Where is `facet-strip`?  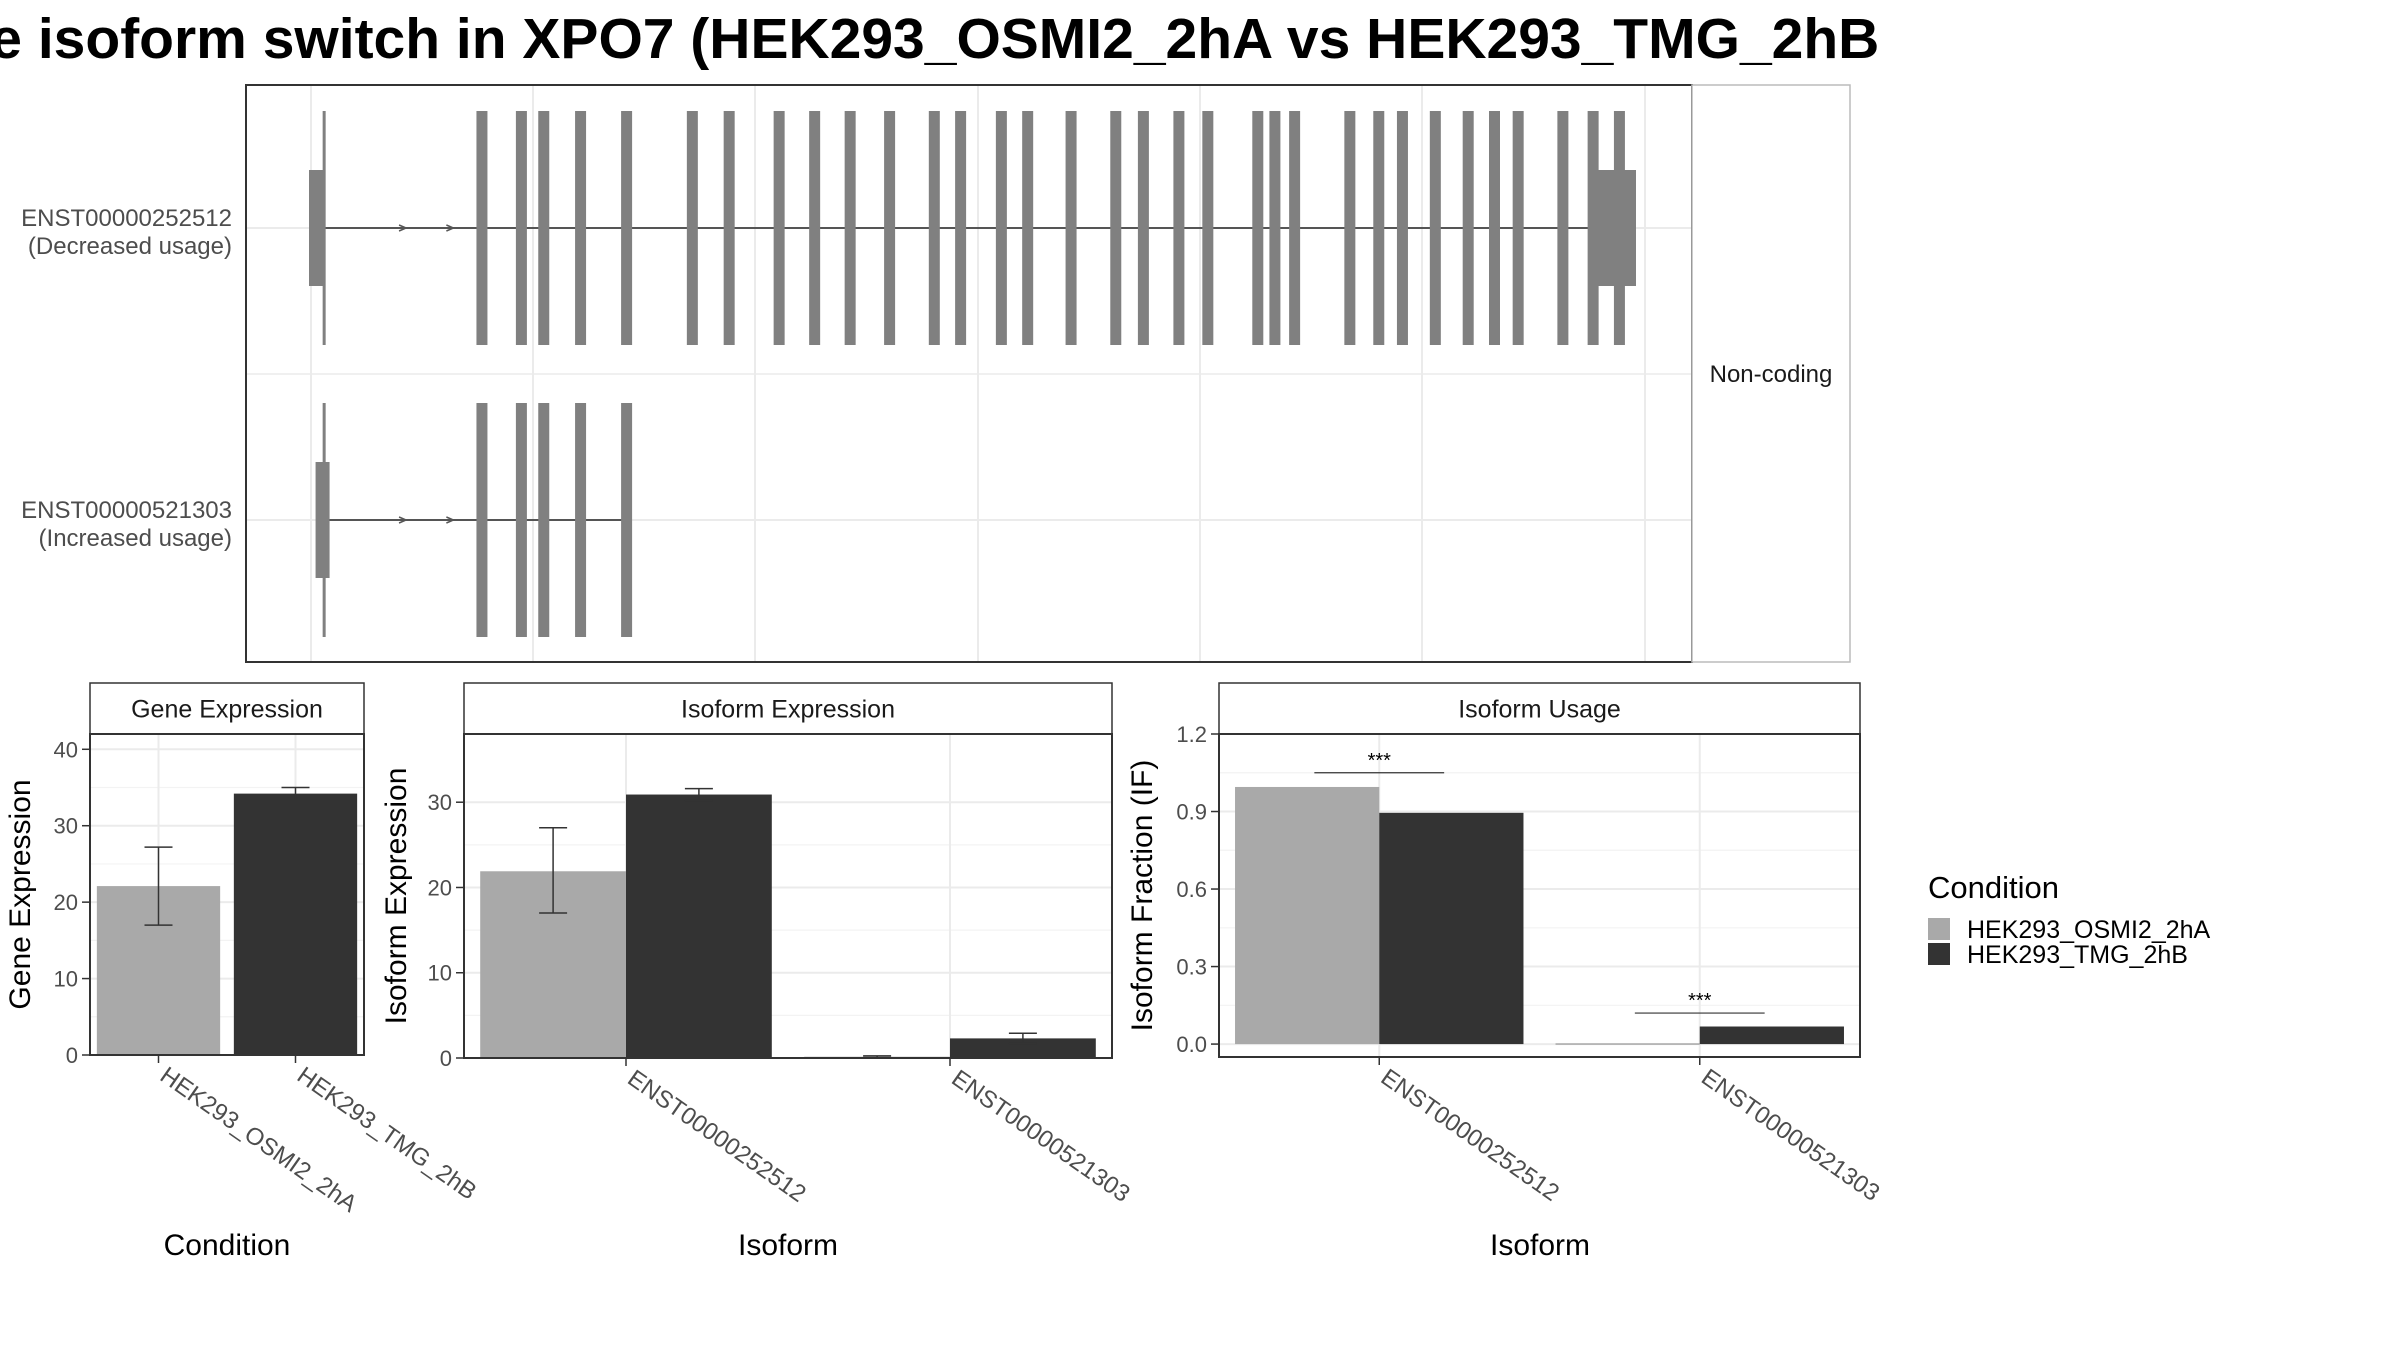 facet-strip is located at coordinates (1771, 373).